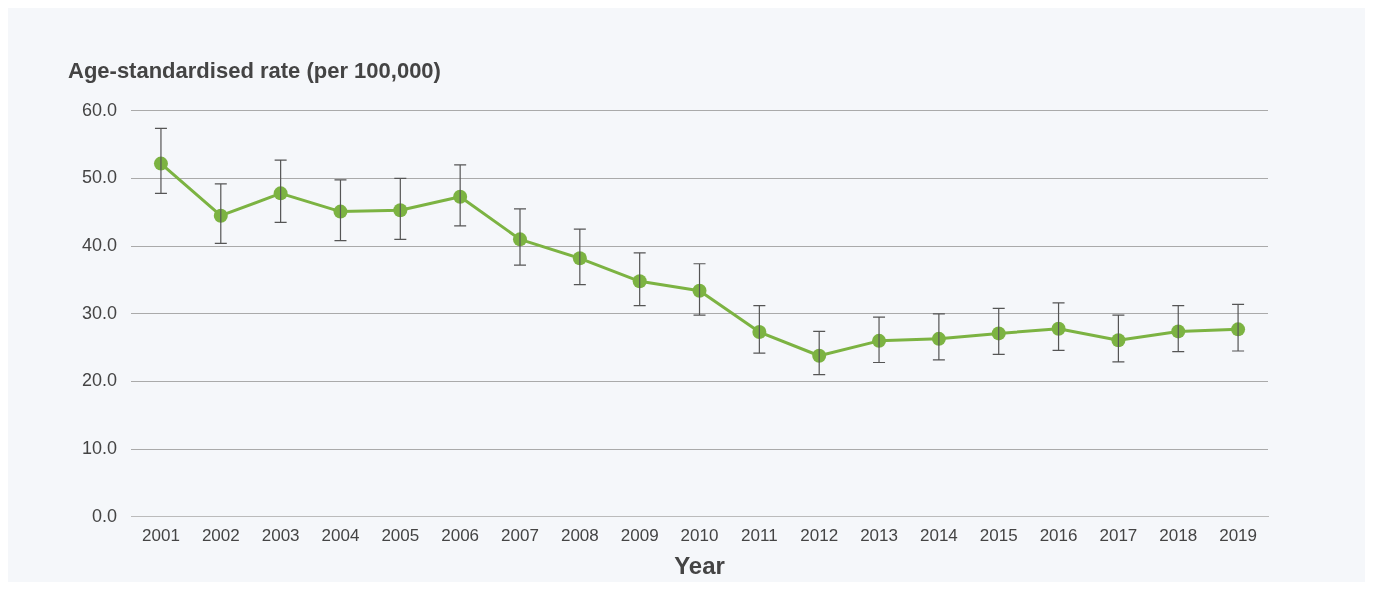 The height and width of the screenshot is (590, 1373). Describe the element at coordinates (938, 535) in the screenshot. I see `x-tick-label: 2014` at that location.